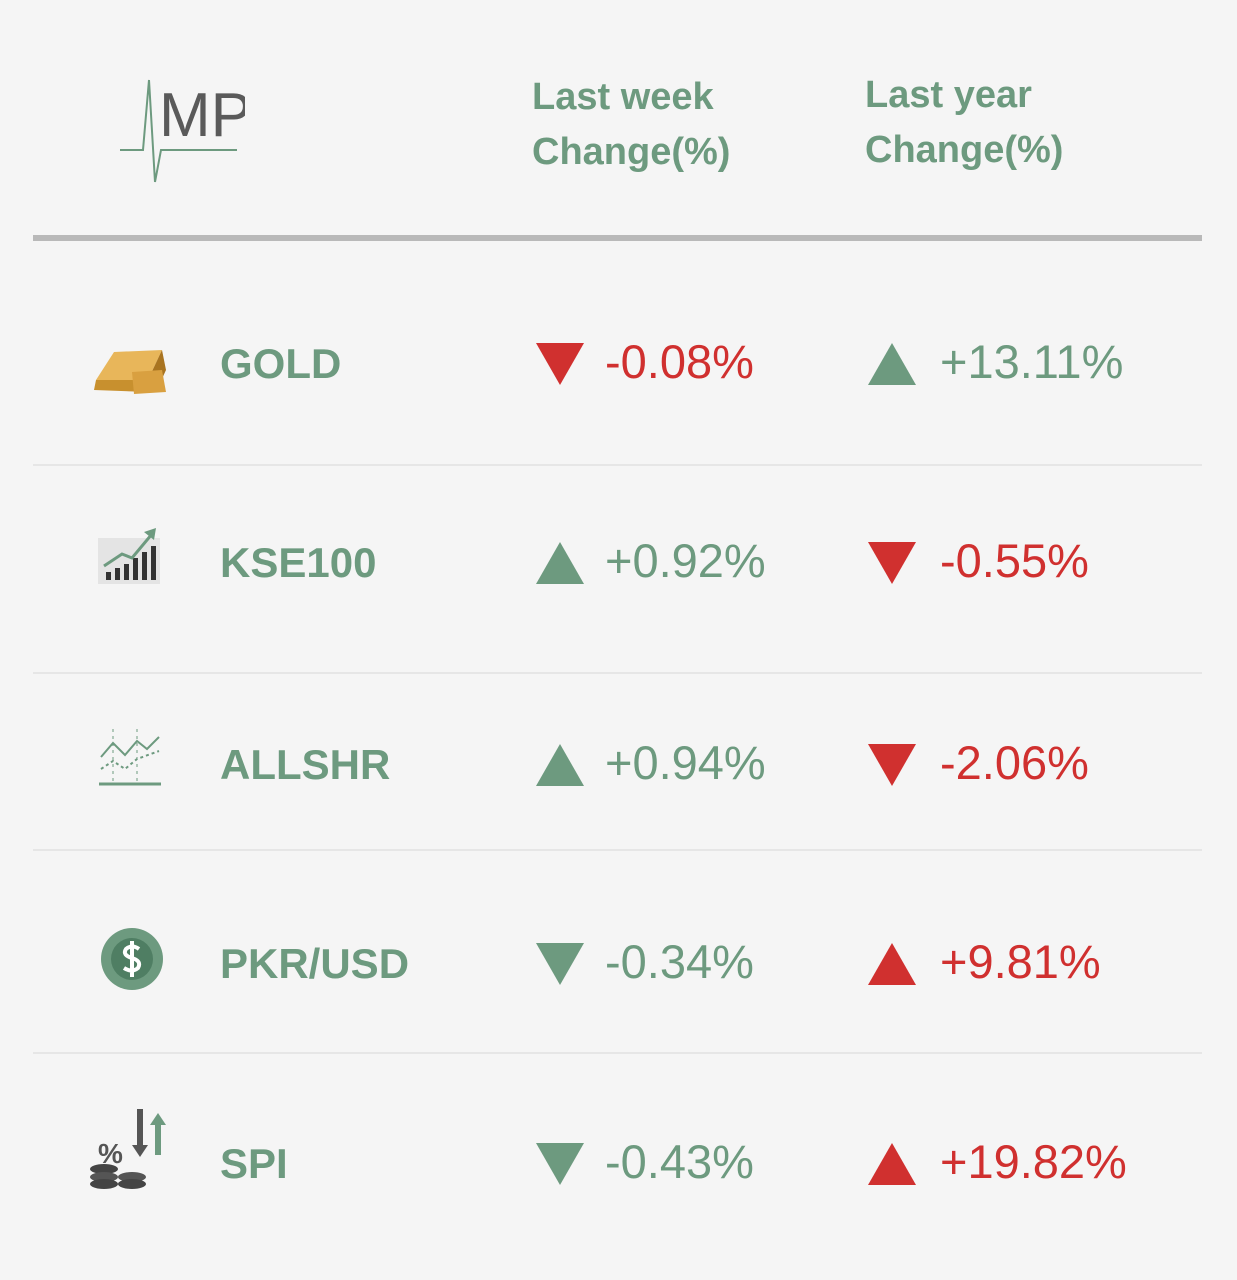 Image resolution: width=1237 pixels, height=1280 pixels. I want to click on chart-icon, so click(129, 556).